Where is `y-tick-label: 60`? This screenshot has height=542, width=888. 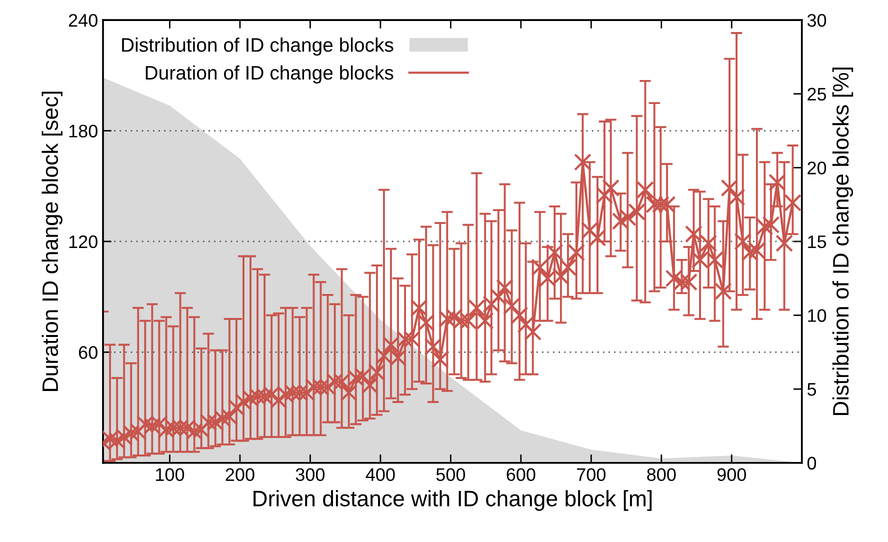
y-tick-label: 60 is located at coordinates (88, 352).